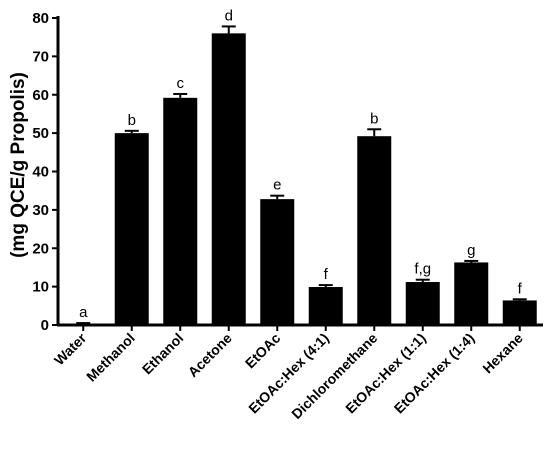 This screenshot has width=550, height=449. What do you see at coordinates (163, 354) in the screenshot?
I see `x-tick-label: Ethanol` at bounding box center [163, 354].